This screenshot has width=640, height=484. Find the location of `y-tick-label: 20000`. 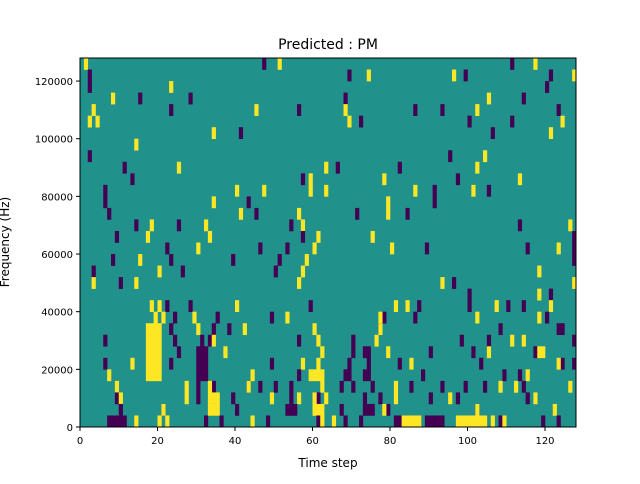

y-tick-label: 20000 is located at coordinates (57, 370).